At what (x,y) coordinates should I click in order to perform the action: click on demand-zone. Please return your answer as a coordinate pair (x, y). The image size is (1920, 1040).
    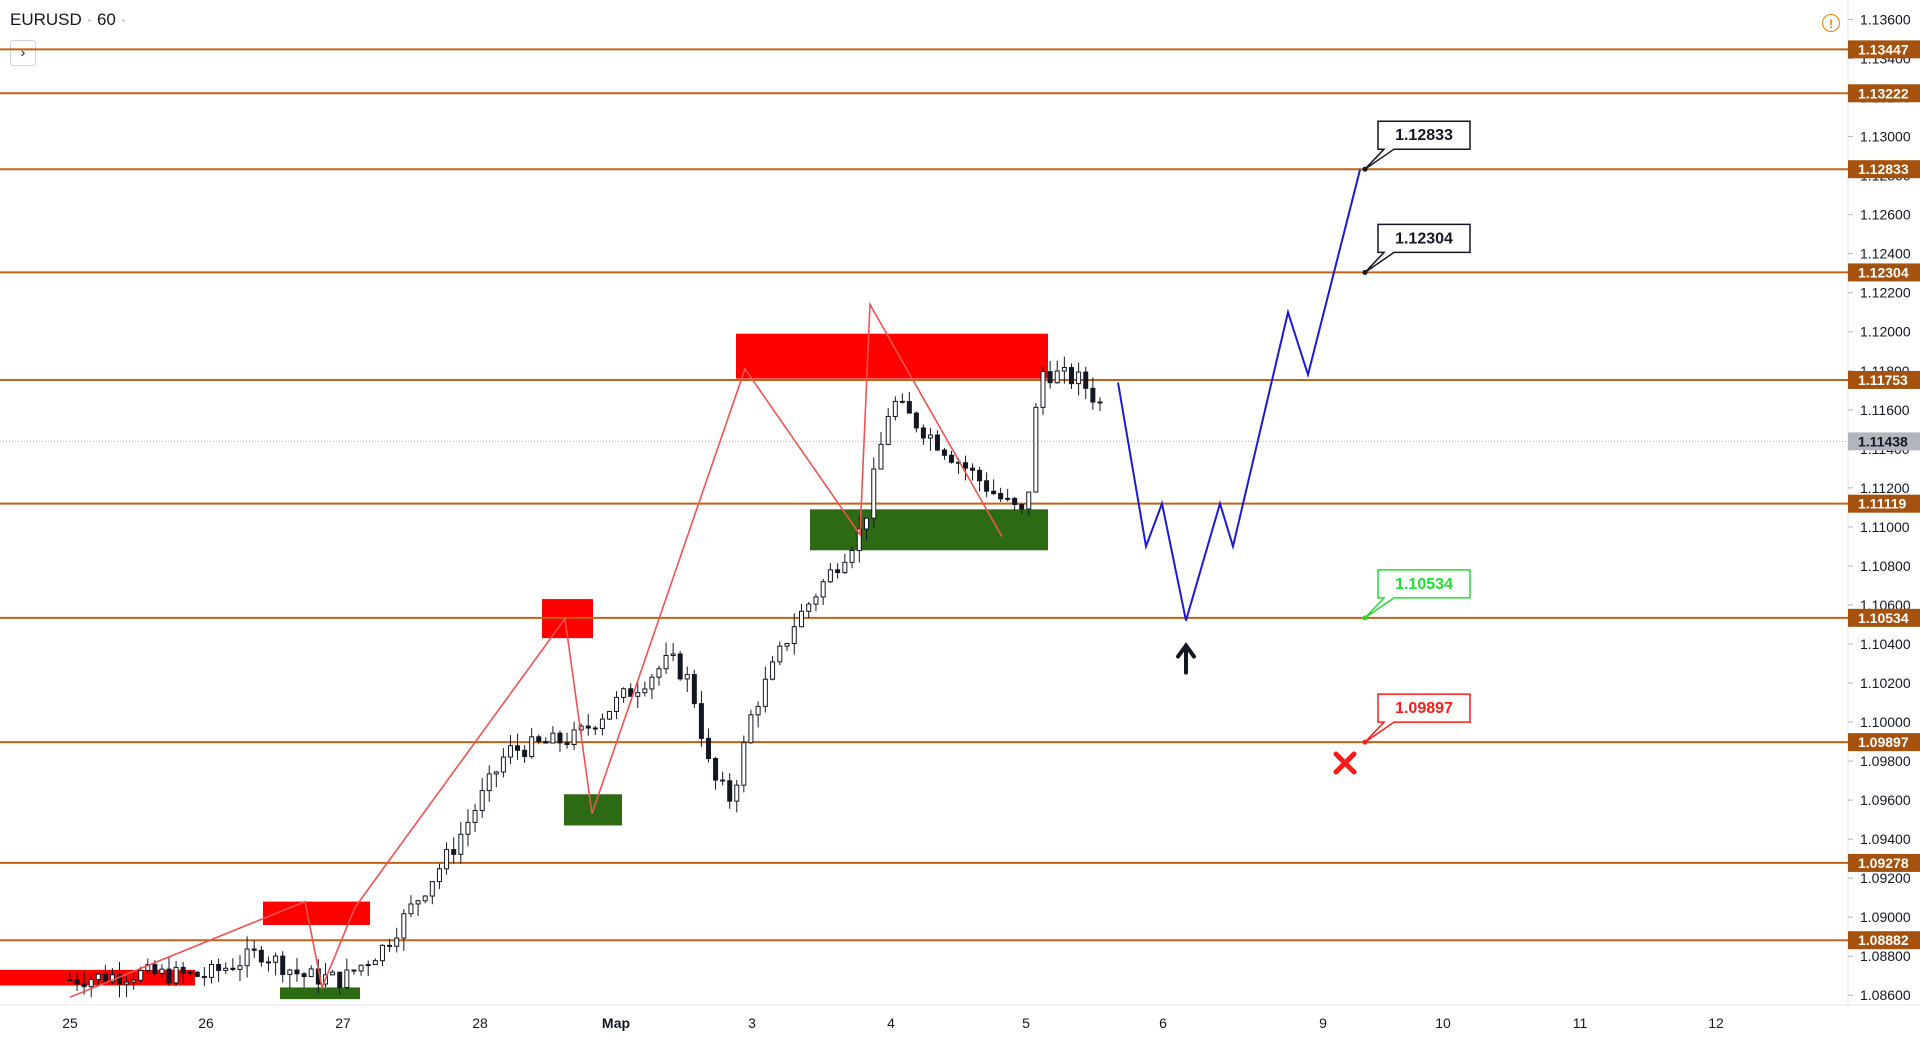
    Looking at the image, I should click on (929, 530).